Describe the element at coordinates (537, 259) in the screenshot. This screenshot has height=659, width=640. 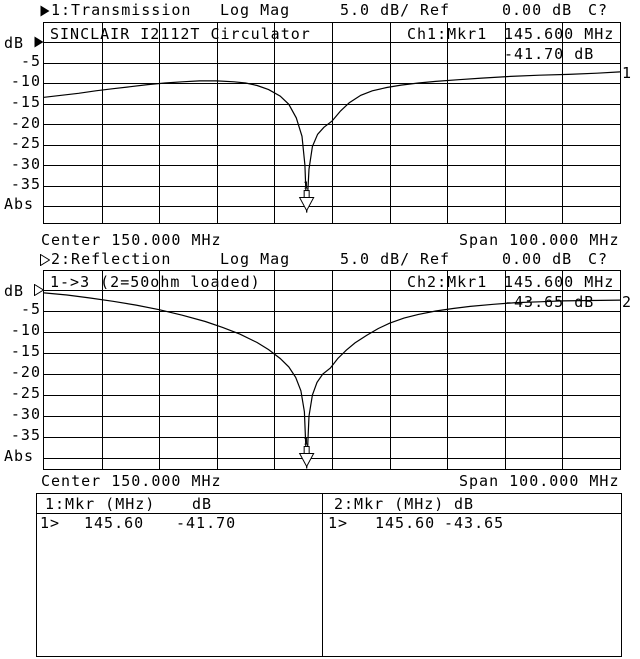
I see `chart2-ref-value: 0.00 dB` at that location.